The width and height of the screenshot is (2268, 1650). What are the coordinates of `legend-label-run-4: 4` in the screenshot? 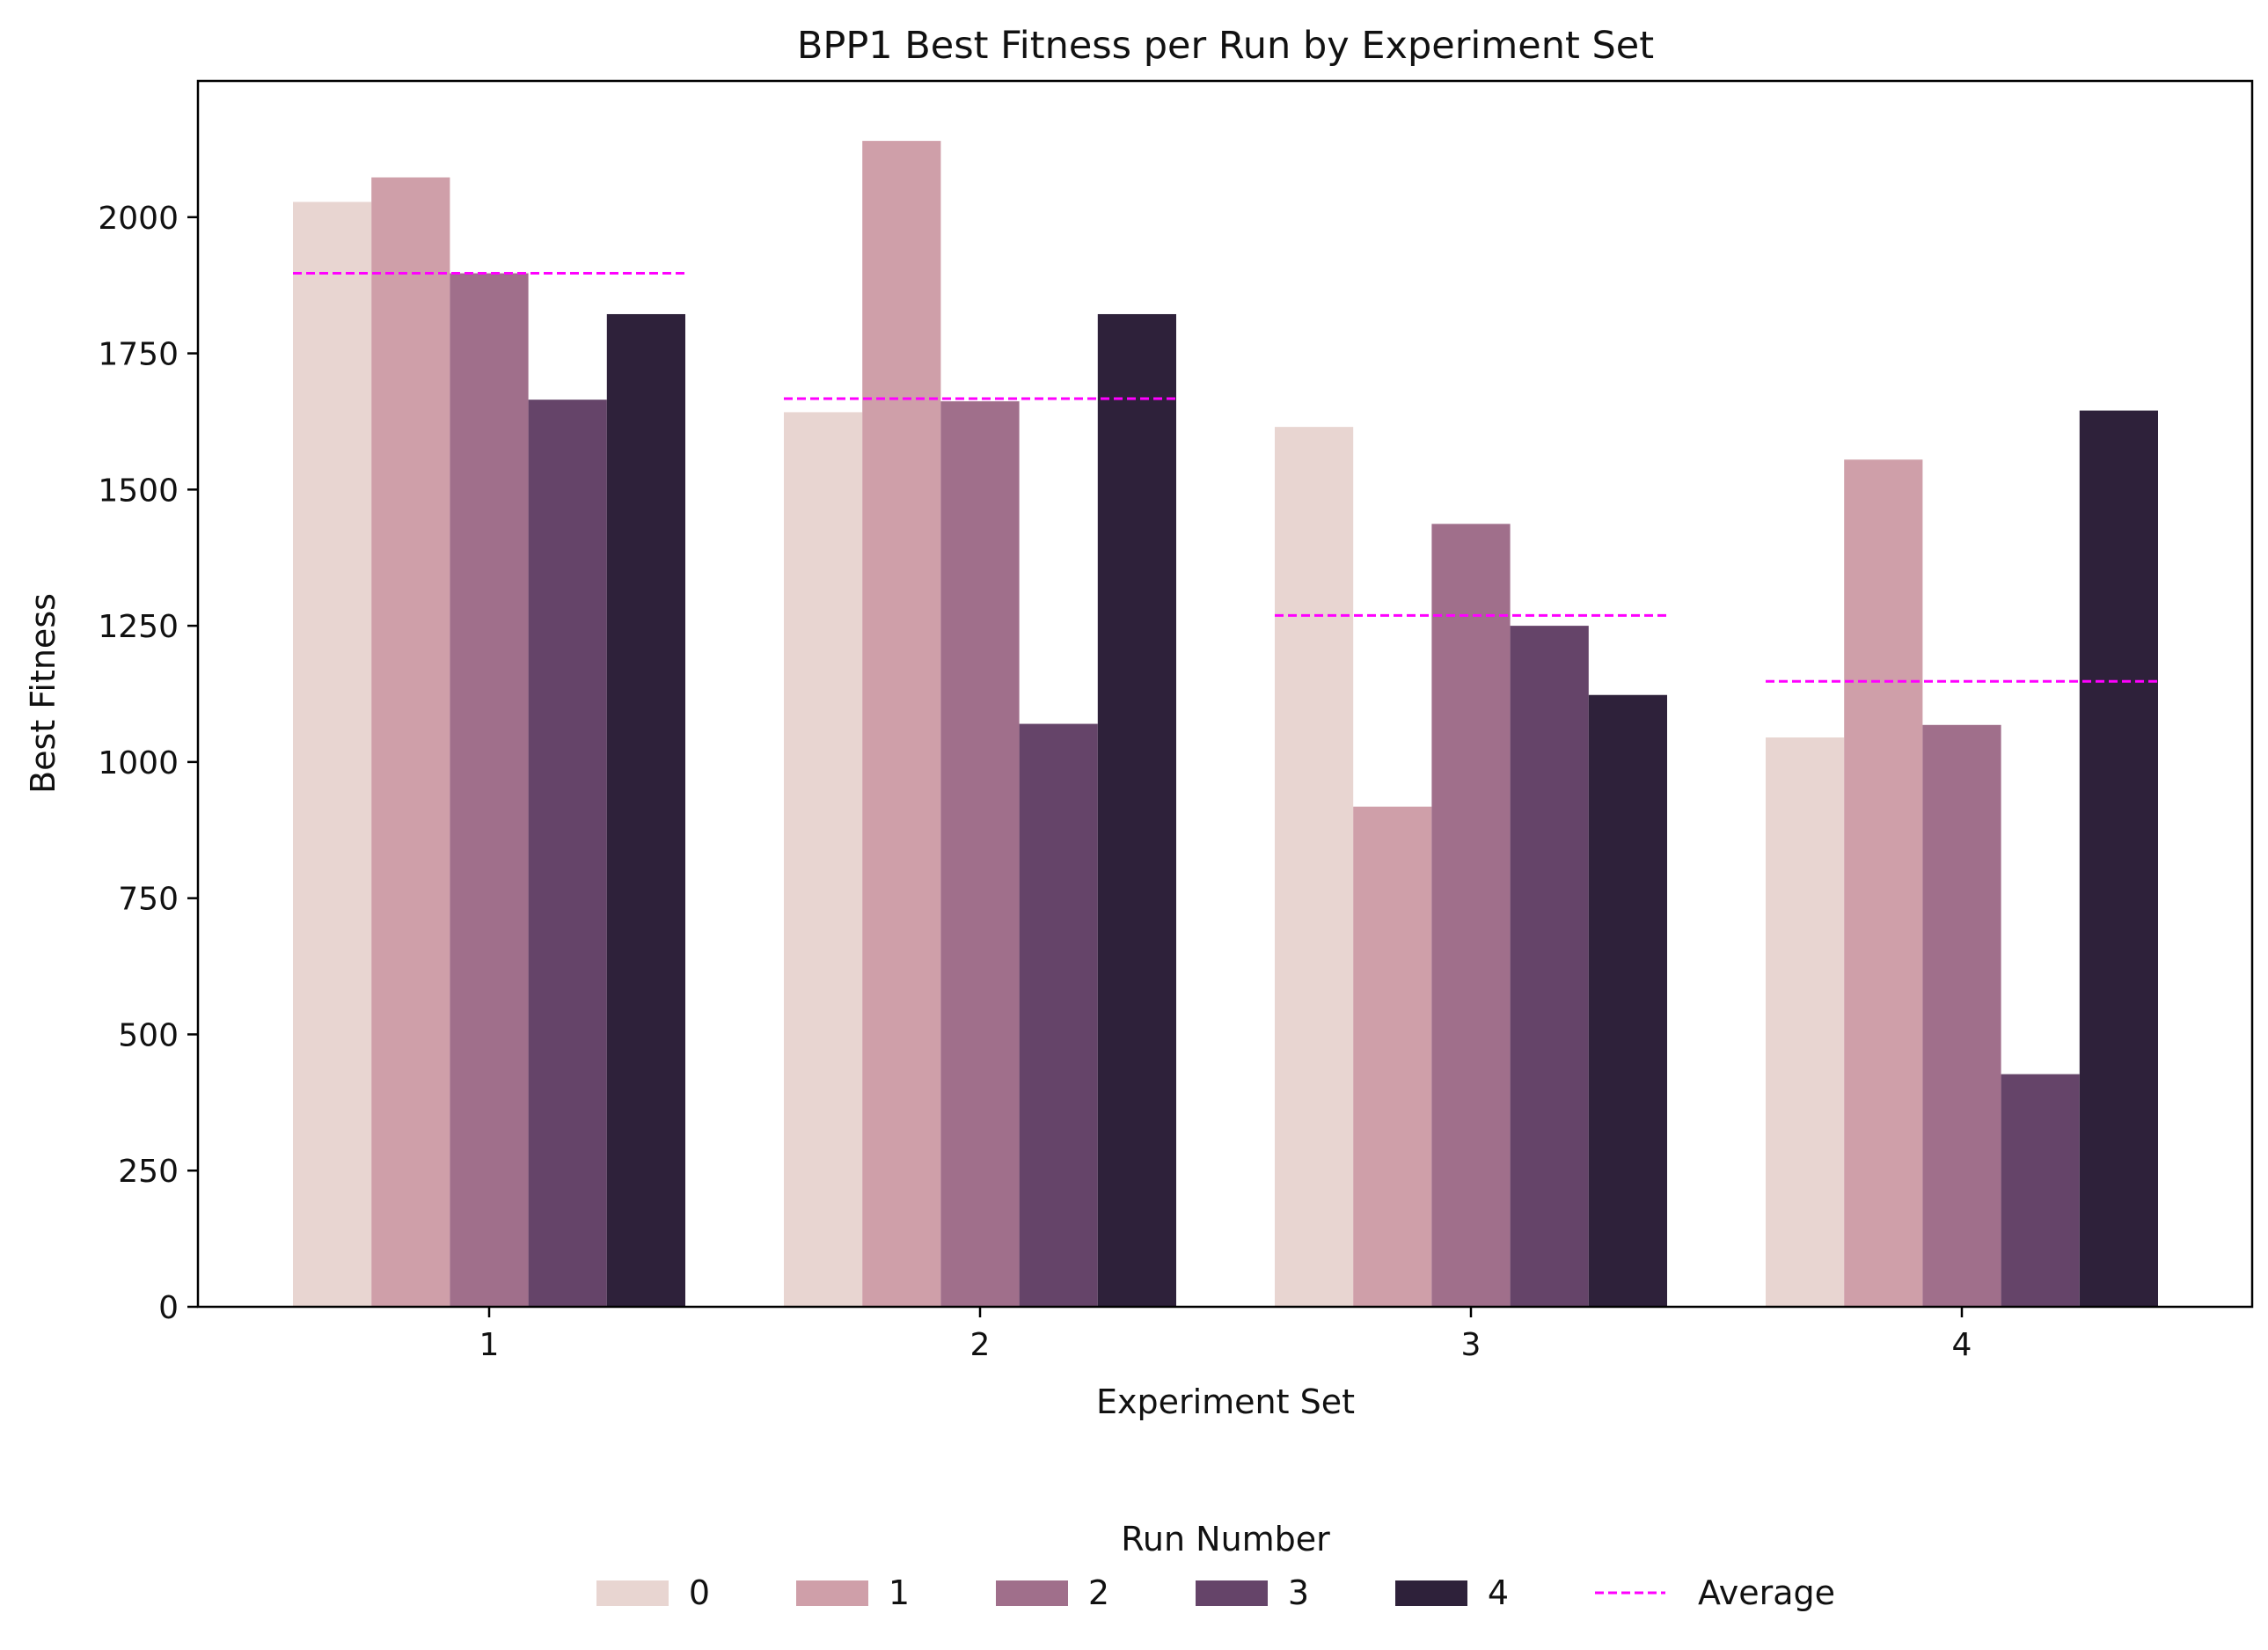 It's located at (1498, 1592).